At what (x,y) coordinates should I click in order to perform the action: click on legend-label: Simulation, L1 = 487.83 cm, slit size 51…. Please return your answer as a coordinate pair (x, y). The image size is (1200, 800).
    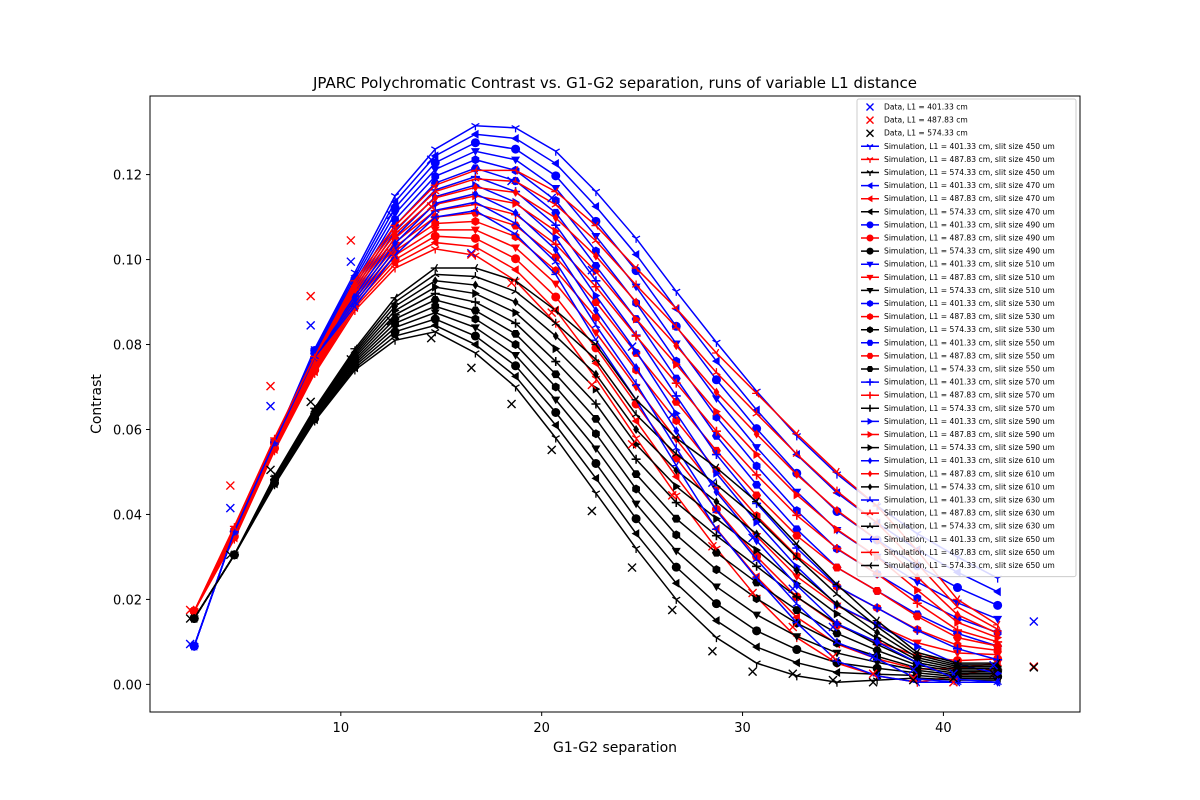
    Looking at the image, I should click on (969, 277).